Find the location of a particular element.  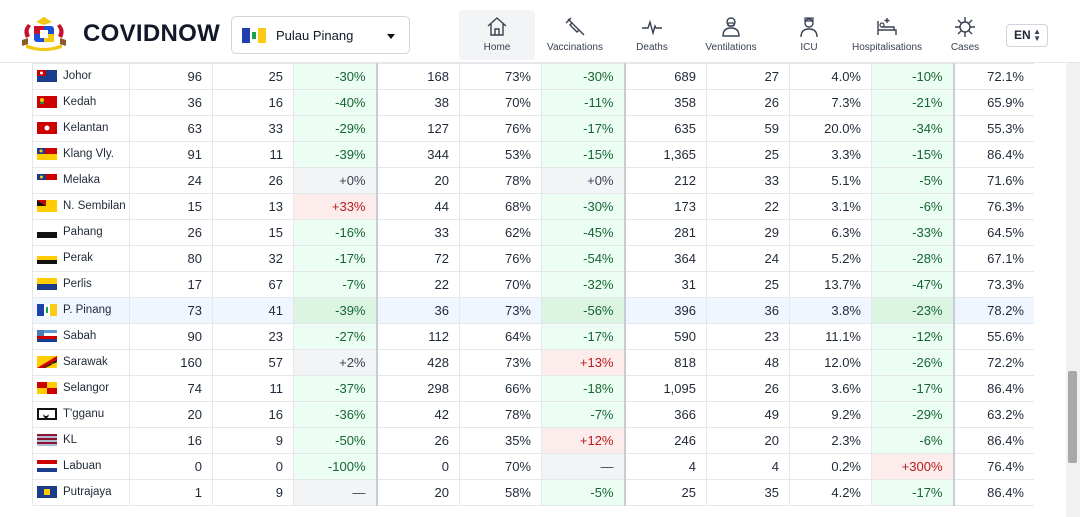

table-row: Putrajaya 1 9—20 58% -5% 25 35 4.2% -17% 86.4% is located at coordinates (533, 492).